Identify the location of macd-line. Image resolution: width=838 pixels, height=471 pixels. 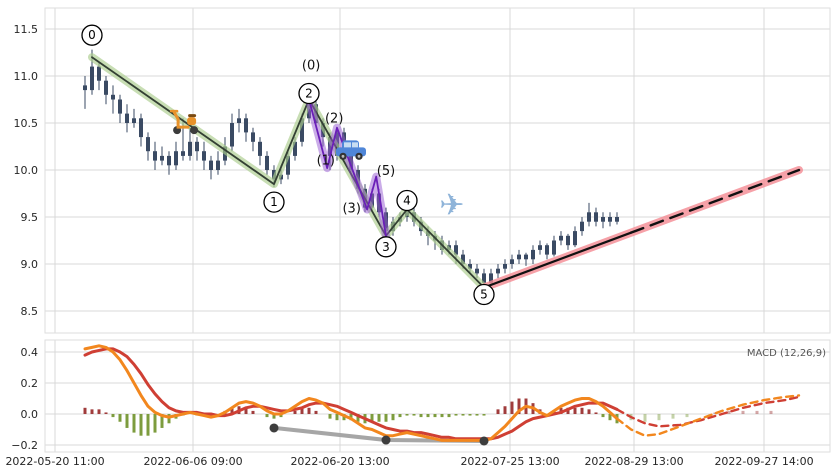
(351, 393).